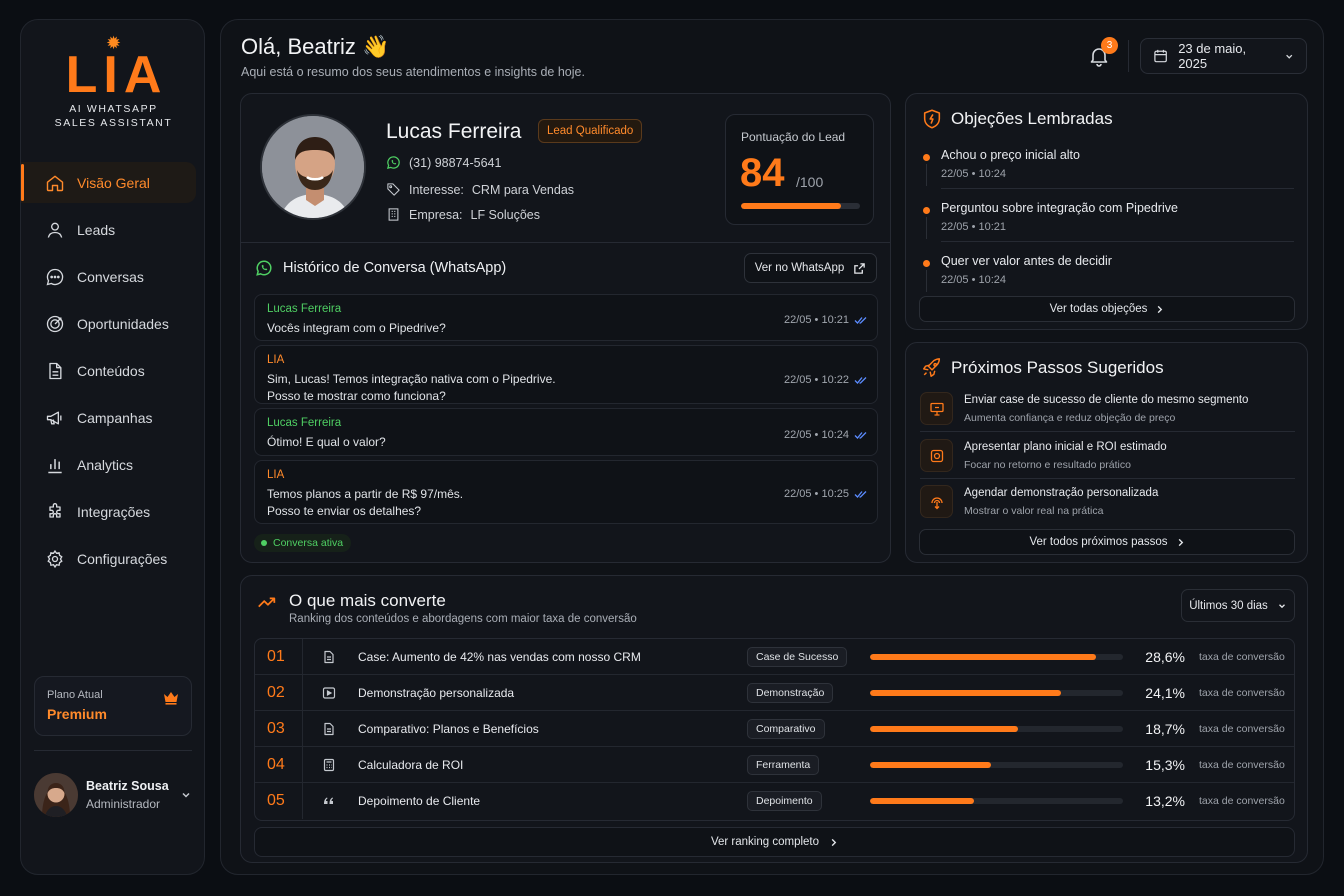 This screenshot has height=896, width=1344. I want to click on sidebar-item-leads: Leads, so click(108, 229).